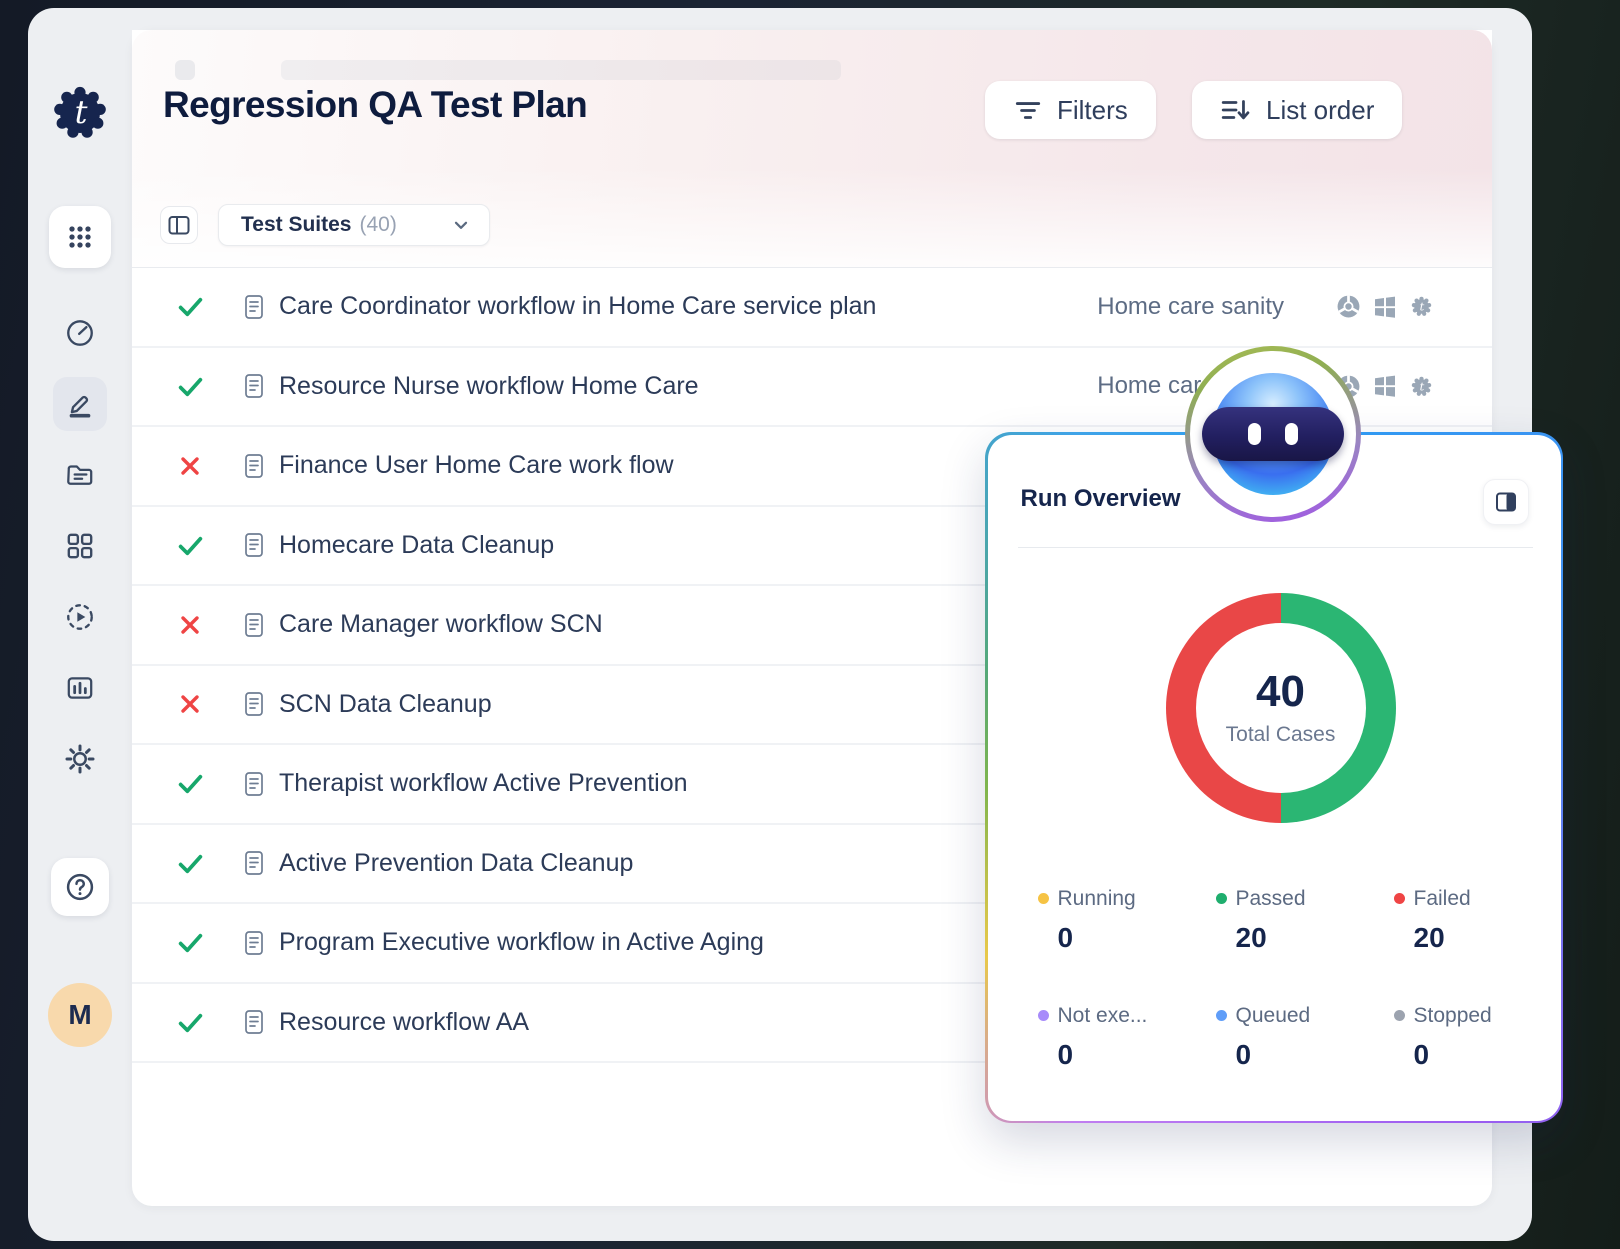 The image size is (1620, 1249). What do you see at coordinates (476, 465) in the screenshot?
I see `suite-title: Finance User Home Care work flow` at bounding box center [476, 465].